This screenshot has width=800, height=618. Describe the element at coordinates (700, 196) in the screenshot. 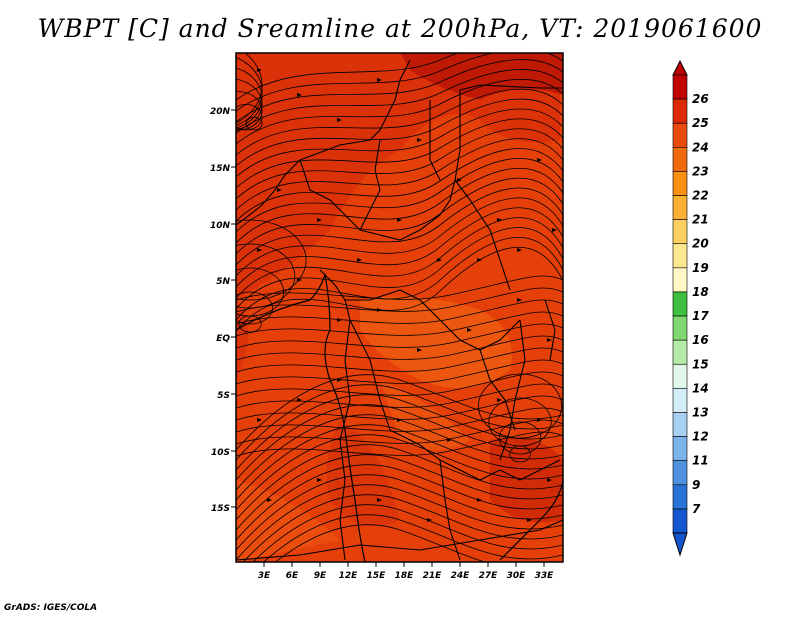

I see `colorbar-label: 22` at that location.